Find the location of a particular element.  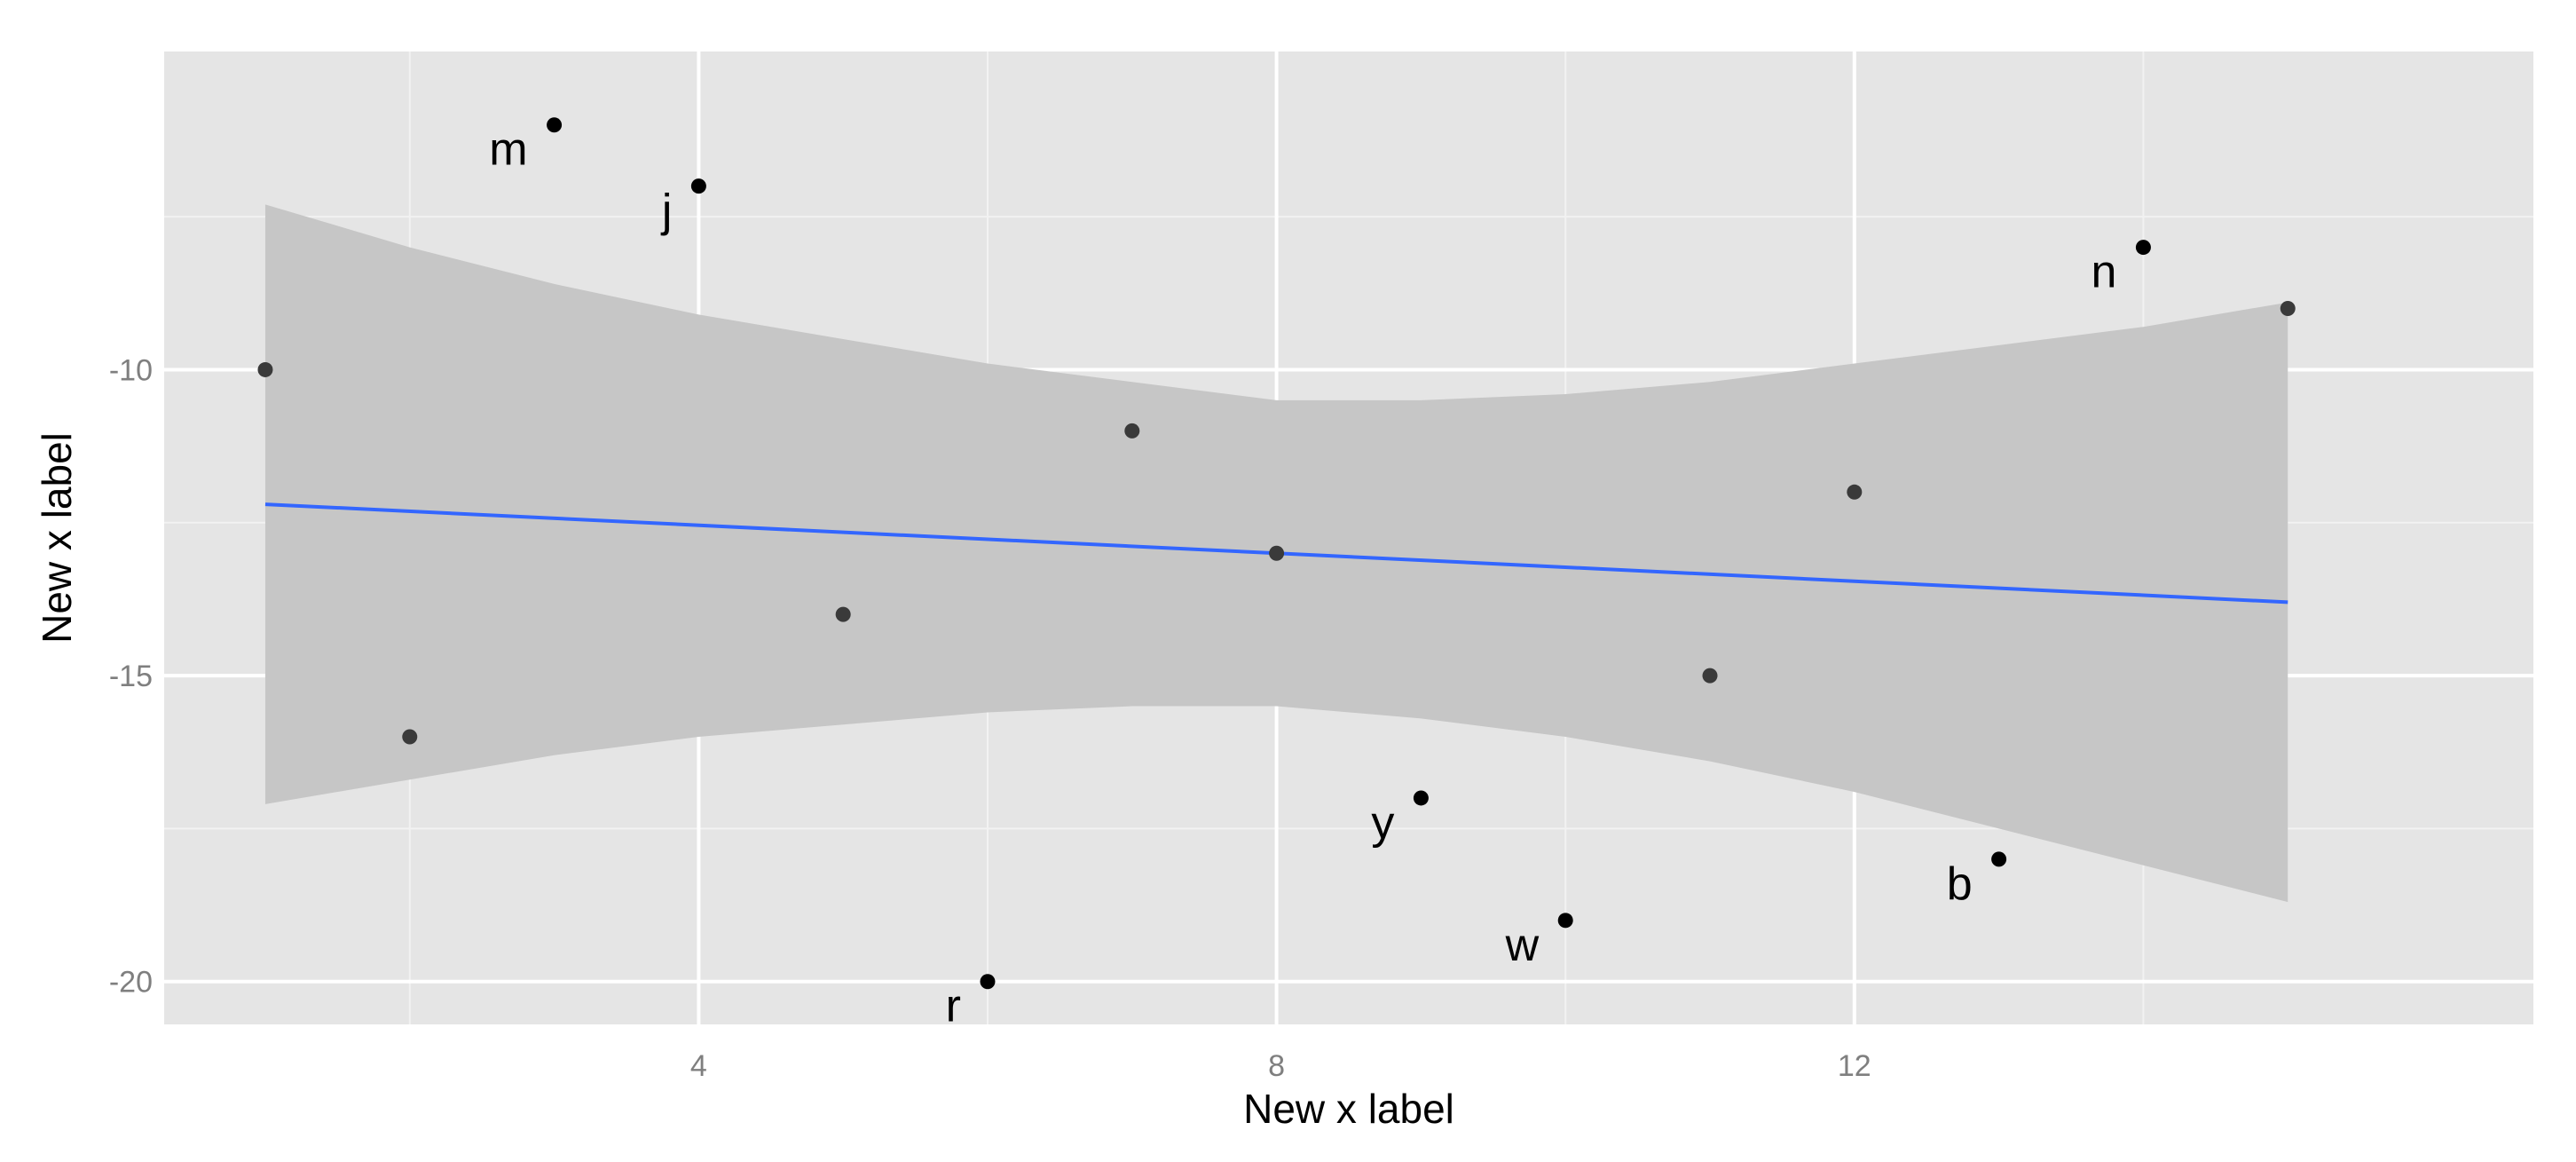

y-tick-label-2: -20 is located at coordinates (131, 983).